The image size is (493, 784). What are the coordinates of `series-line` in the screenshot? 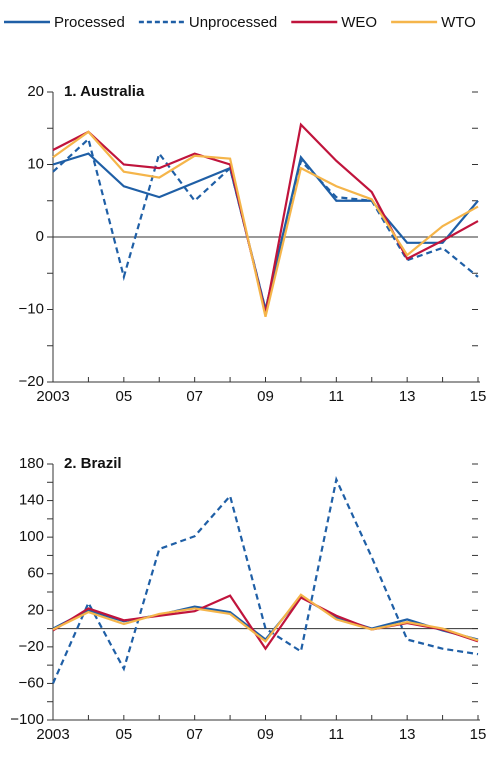 It's located at (265, 618).